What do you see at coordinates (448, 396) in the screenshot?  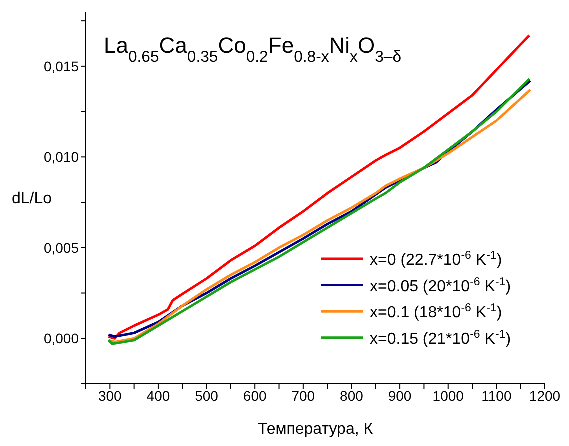 I see `x-tick-label: 1000` at bounding box center [448, 396].